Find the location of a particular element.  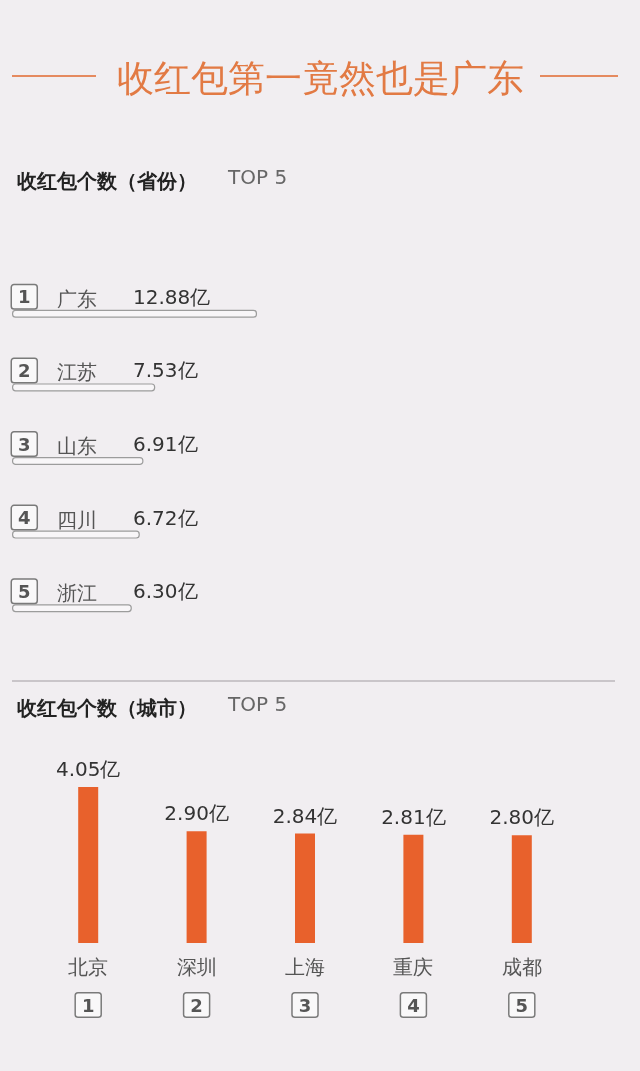

y-tick-label: 广东 is located at coordinates (77, 298).